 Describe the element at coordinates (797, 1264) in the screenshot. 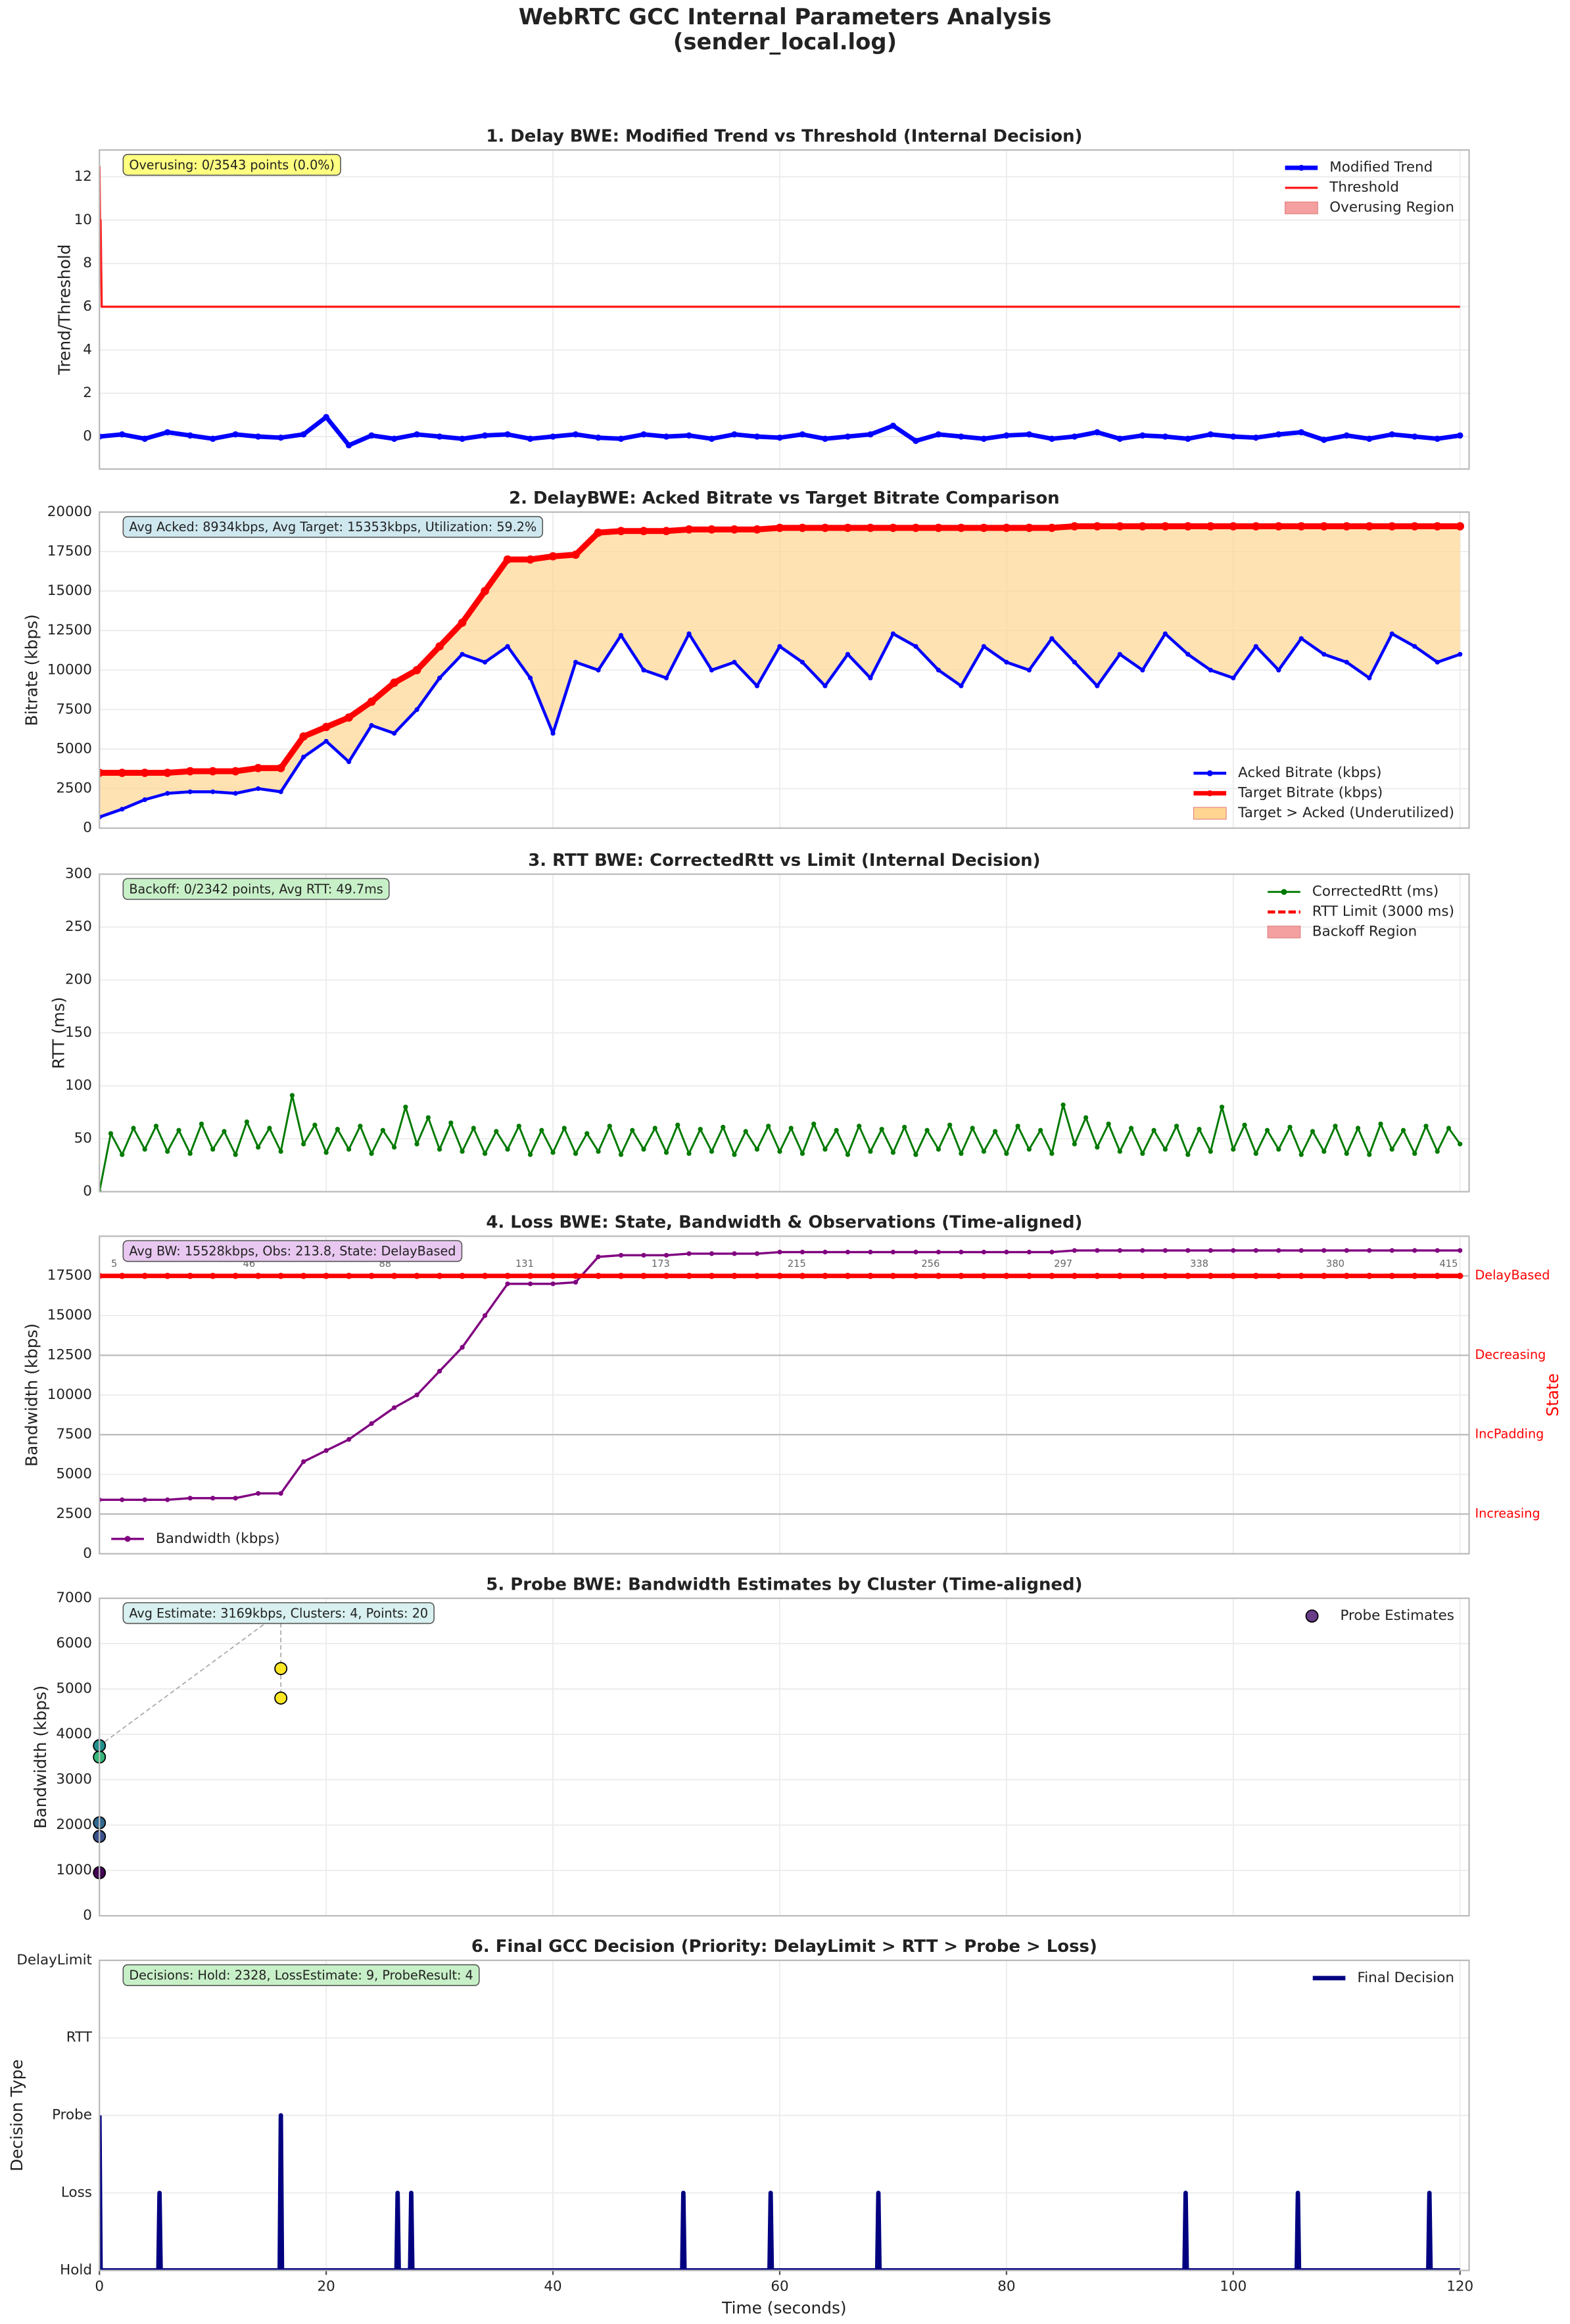

I see `index-label: 215` at that location.